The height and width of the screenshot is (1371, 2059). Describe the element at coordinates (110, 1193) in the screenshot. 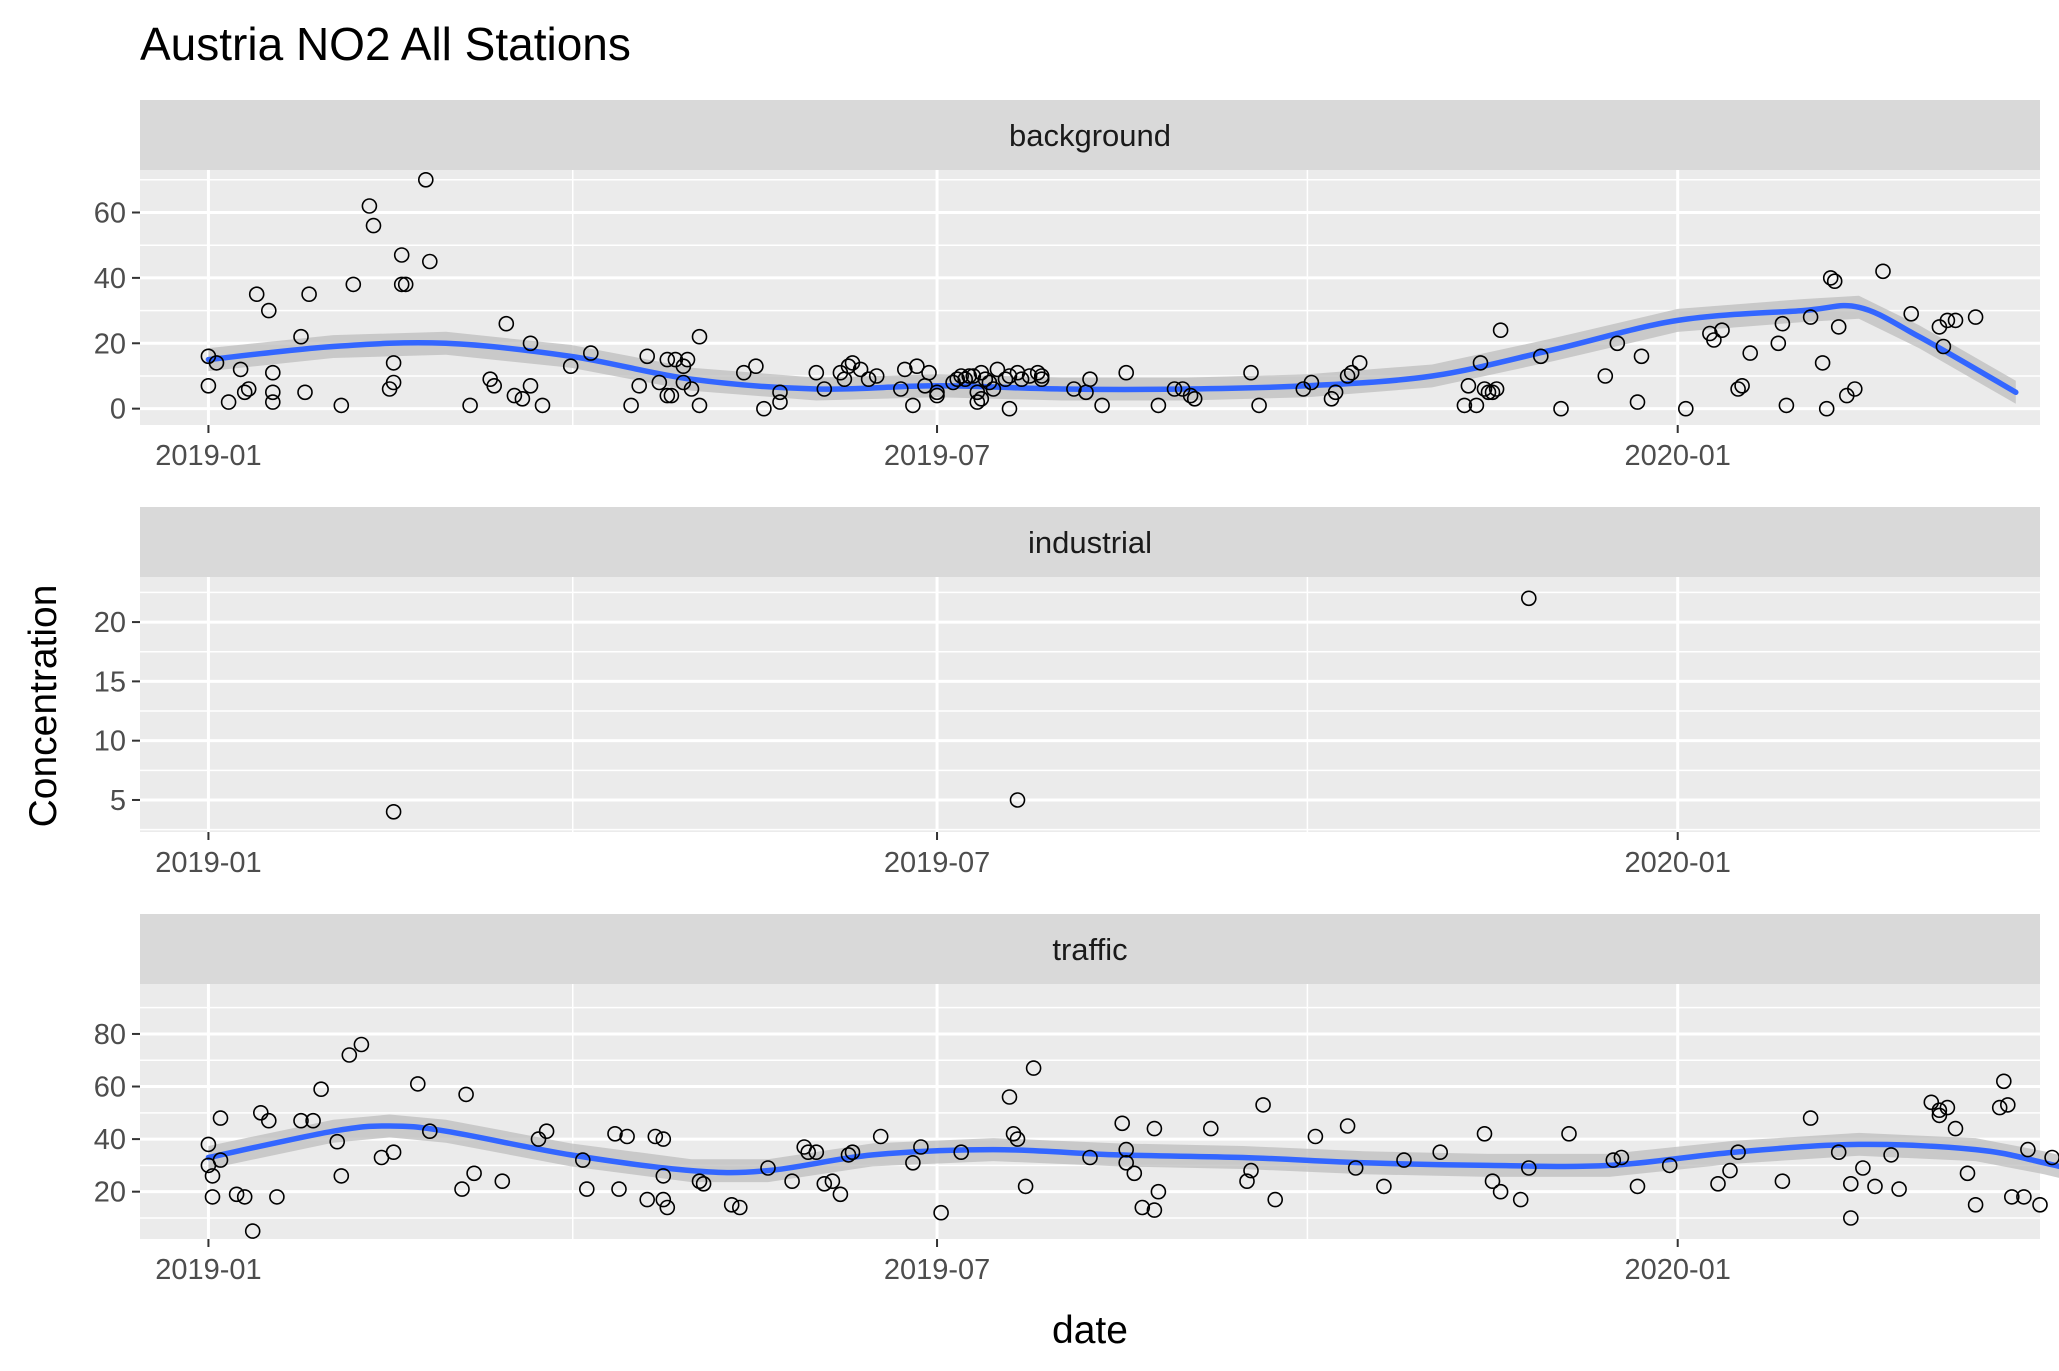

I see `y-tick-label: 20` at that location.